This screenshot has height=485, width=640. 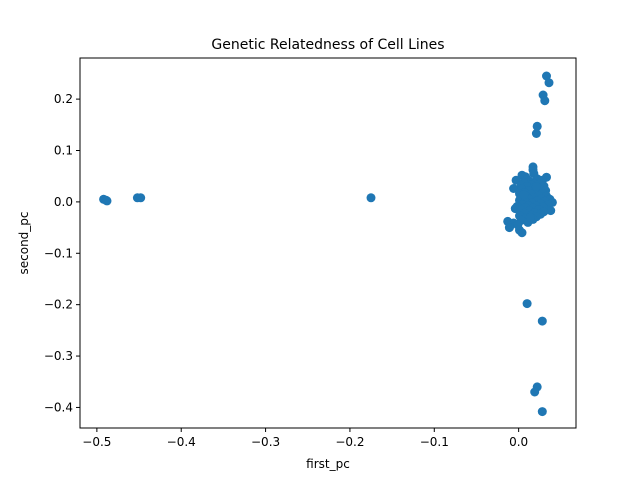 I want to click on x-tick-label: 0.0, so click(x=518, y=442).